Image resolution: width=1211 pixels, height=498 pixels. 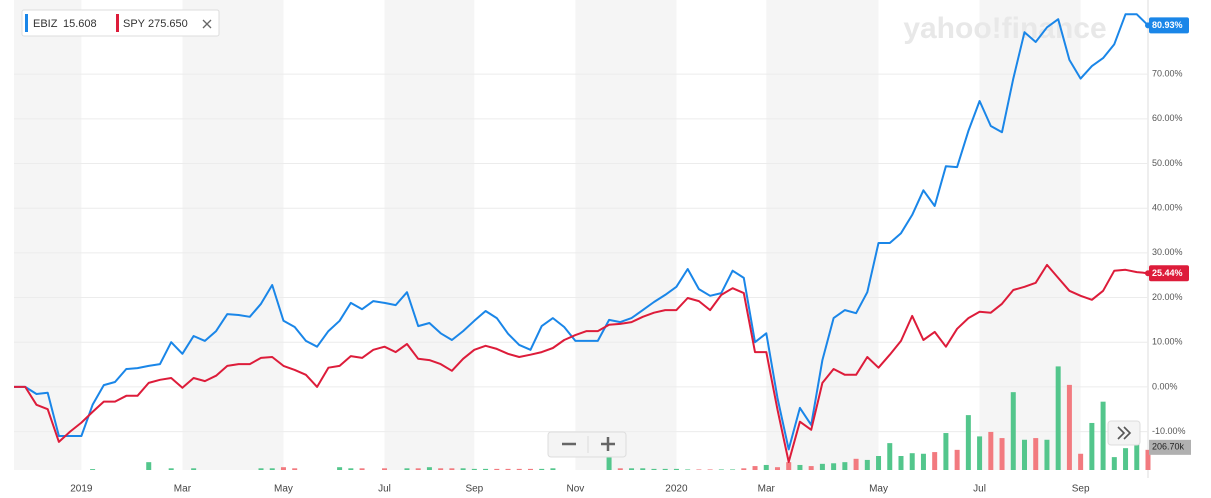 I want to click on x-tick-label: Sep, so click(x=1081, y=489).